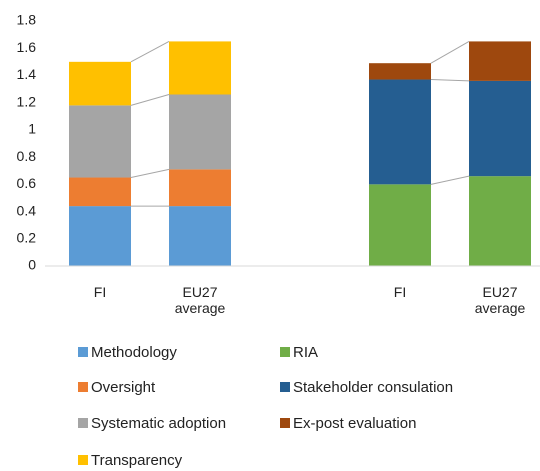  What do you see at coordinates (137, 460) in the screenshot?
I see `legend-label: Transparency` at bounding box center [137, 460].